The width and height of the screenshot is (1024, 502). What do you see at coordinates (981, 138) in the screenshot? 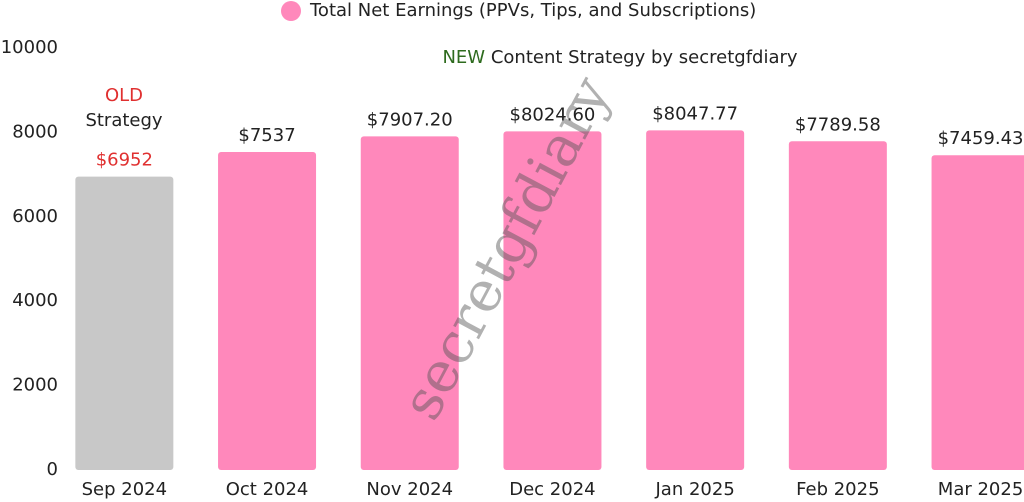
I see `data-label: $7459.43` at bounding box center [981, 138].